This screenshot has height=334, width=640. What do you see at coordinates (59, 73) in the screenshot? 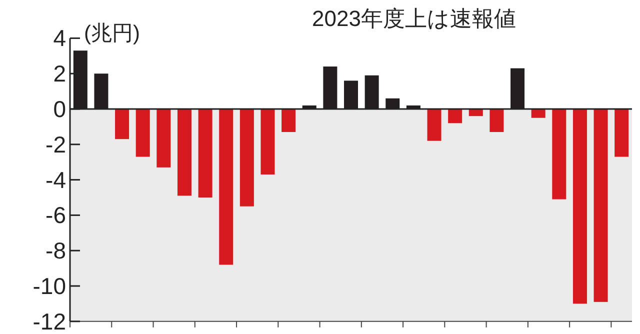
I see `y-tick-label: 2` at bounding box center [59, 73].